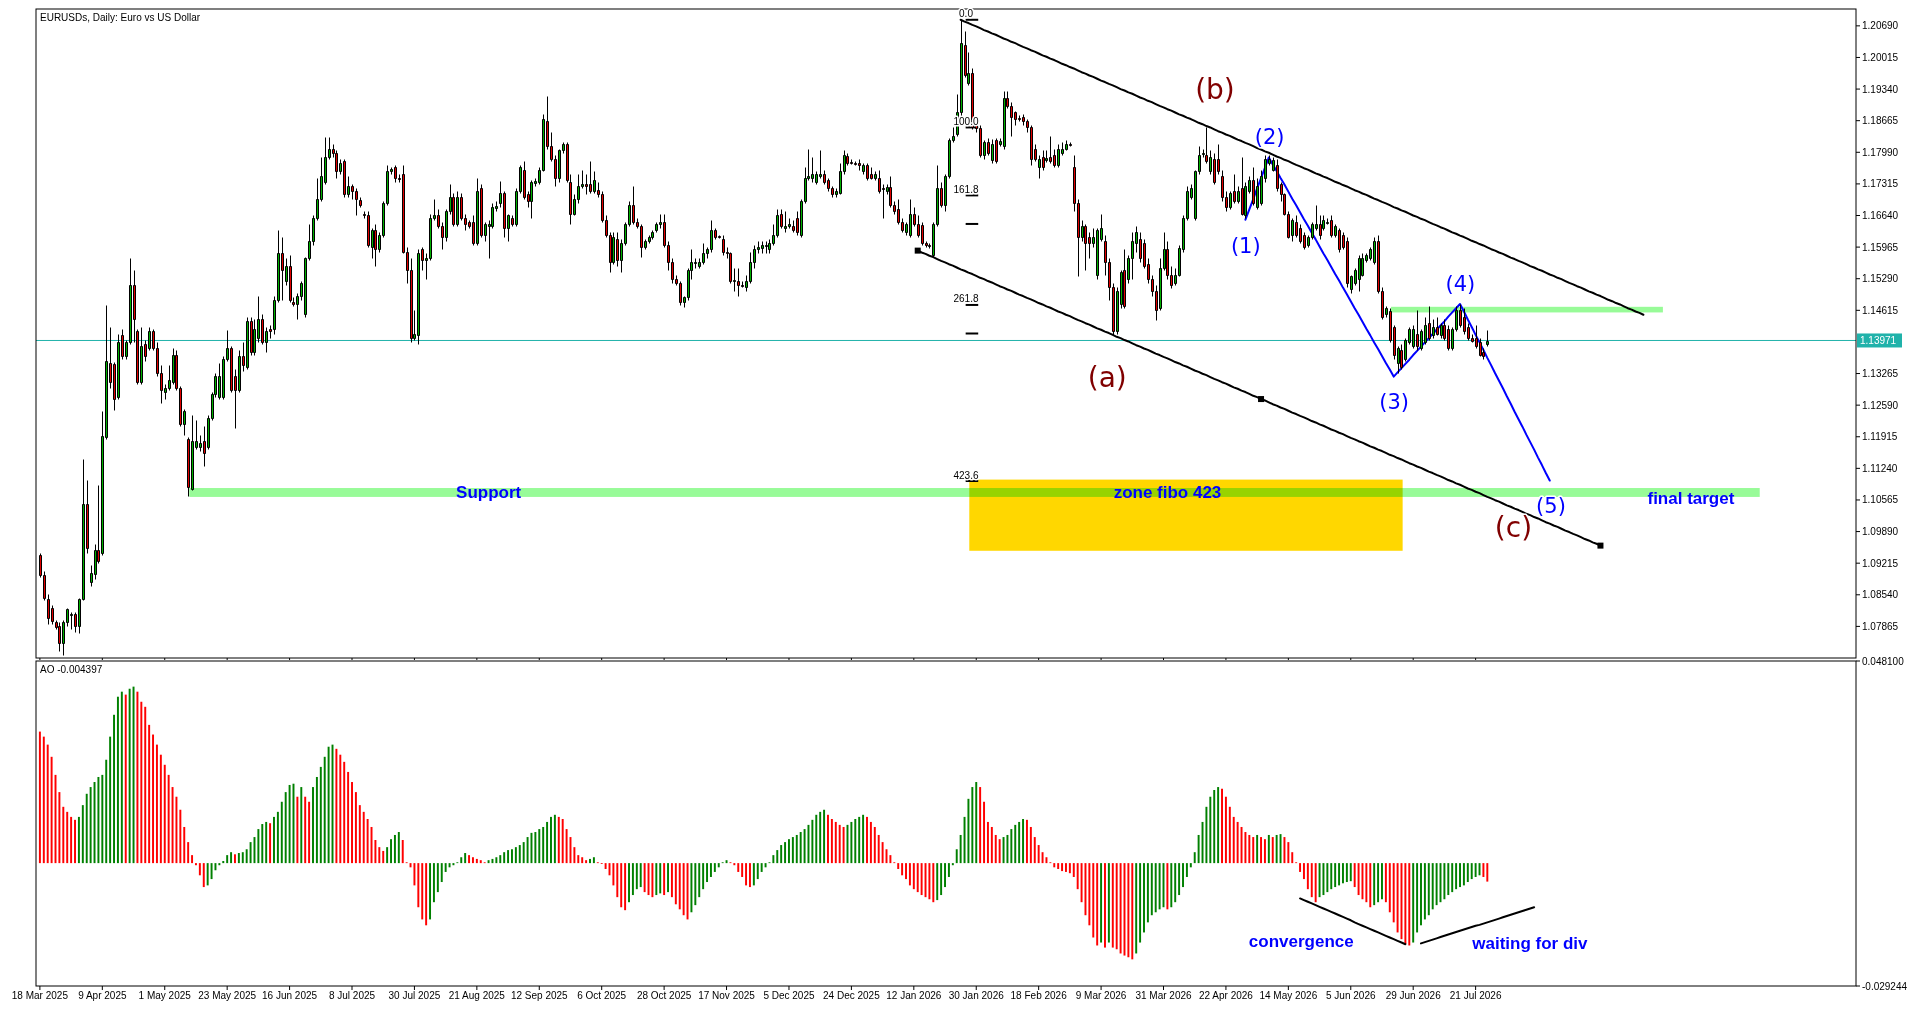  What do you see at coordinates (102, 995) in the screenshot?
I see `x-tick-label: 9 Apr 2025` at bounding box center [102, 995].